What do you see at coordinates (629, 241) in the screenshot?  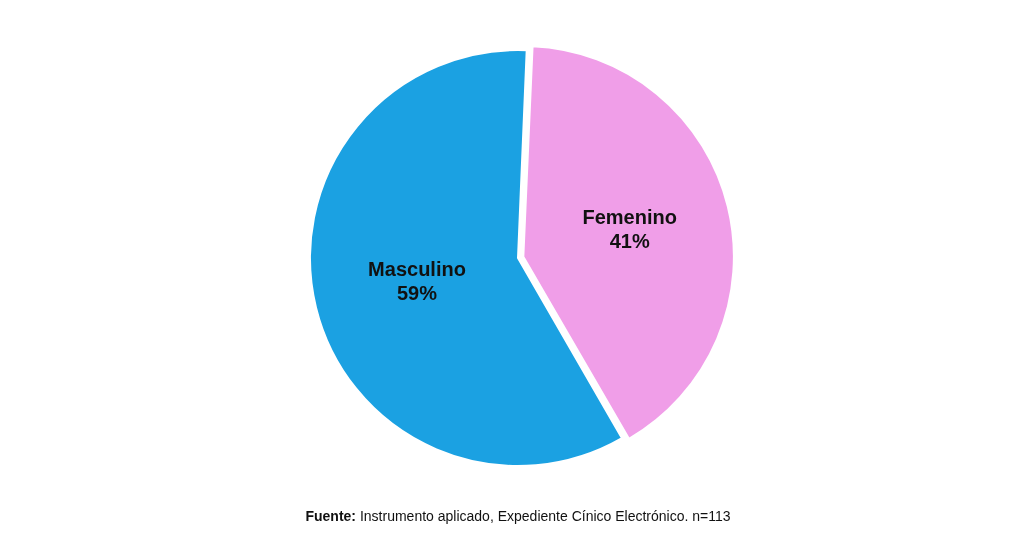 I see `data-label: 41%` at bounding box center [629, 241].